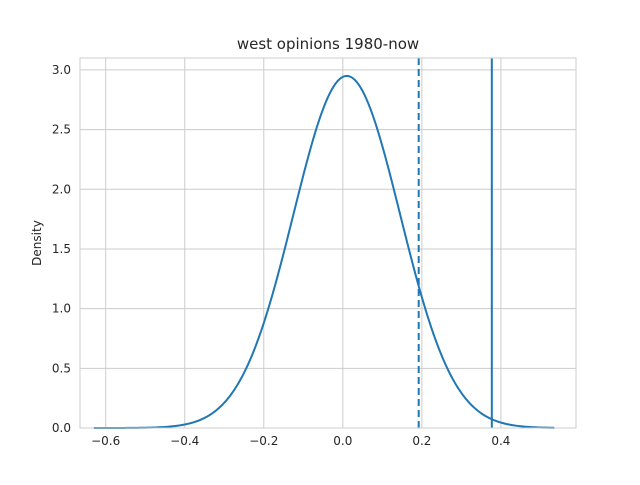 The width and height of the screenshot is (640, 485). I want to click on x-tick-label: −0.2, so click(263, 441).